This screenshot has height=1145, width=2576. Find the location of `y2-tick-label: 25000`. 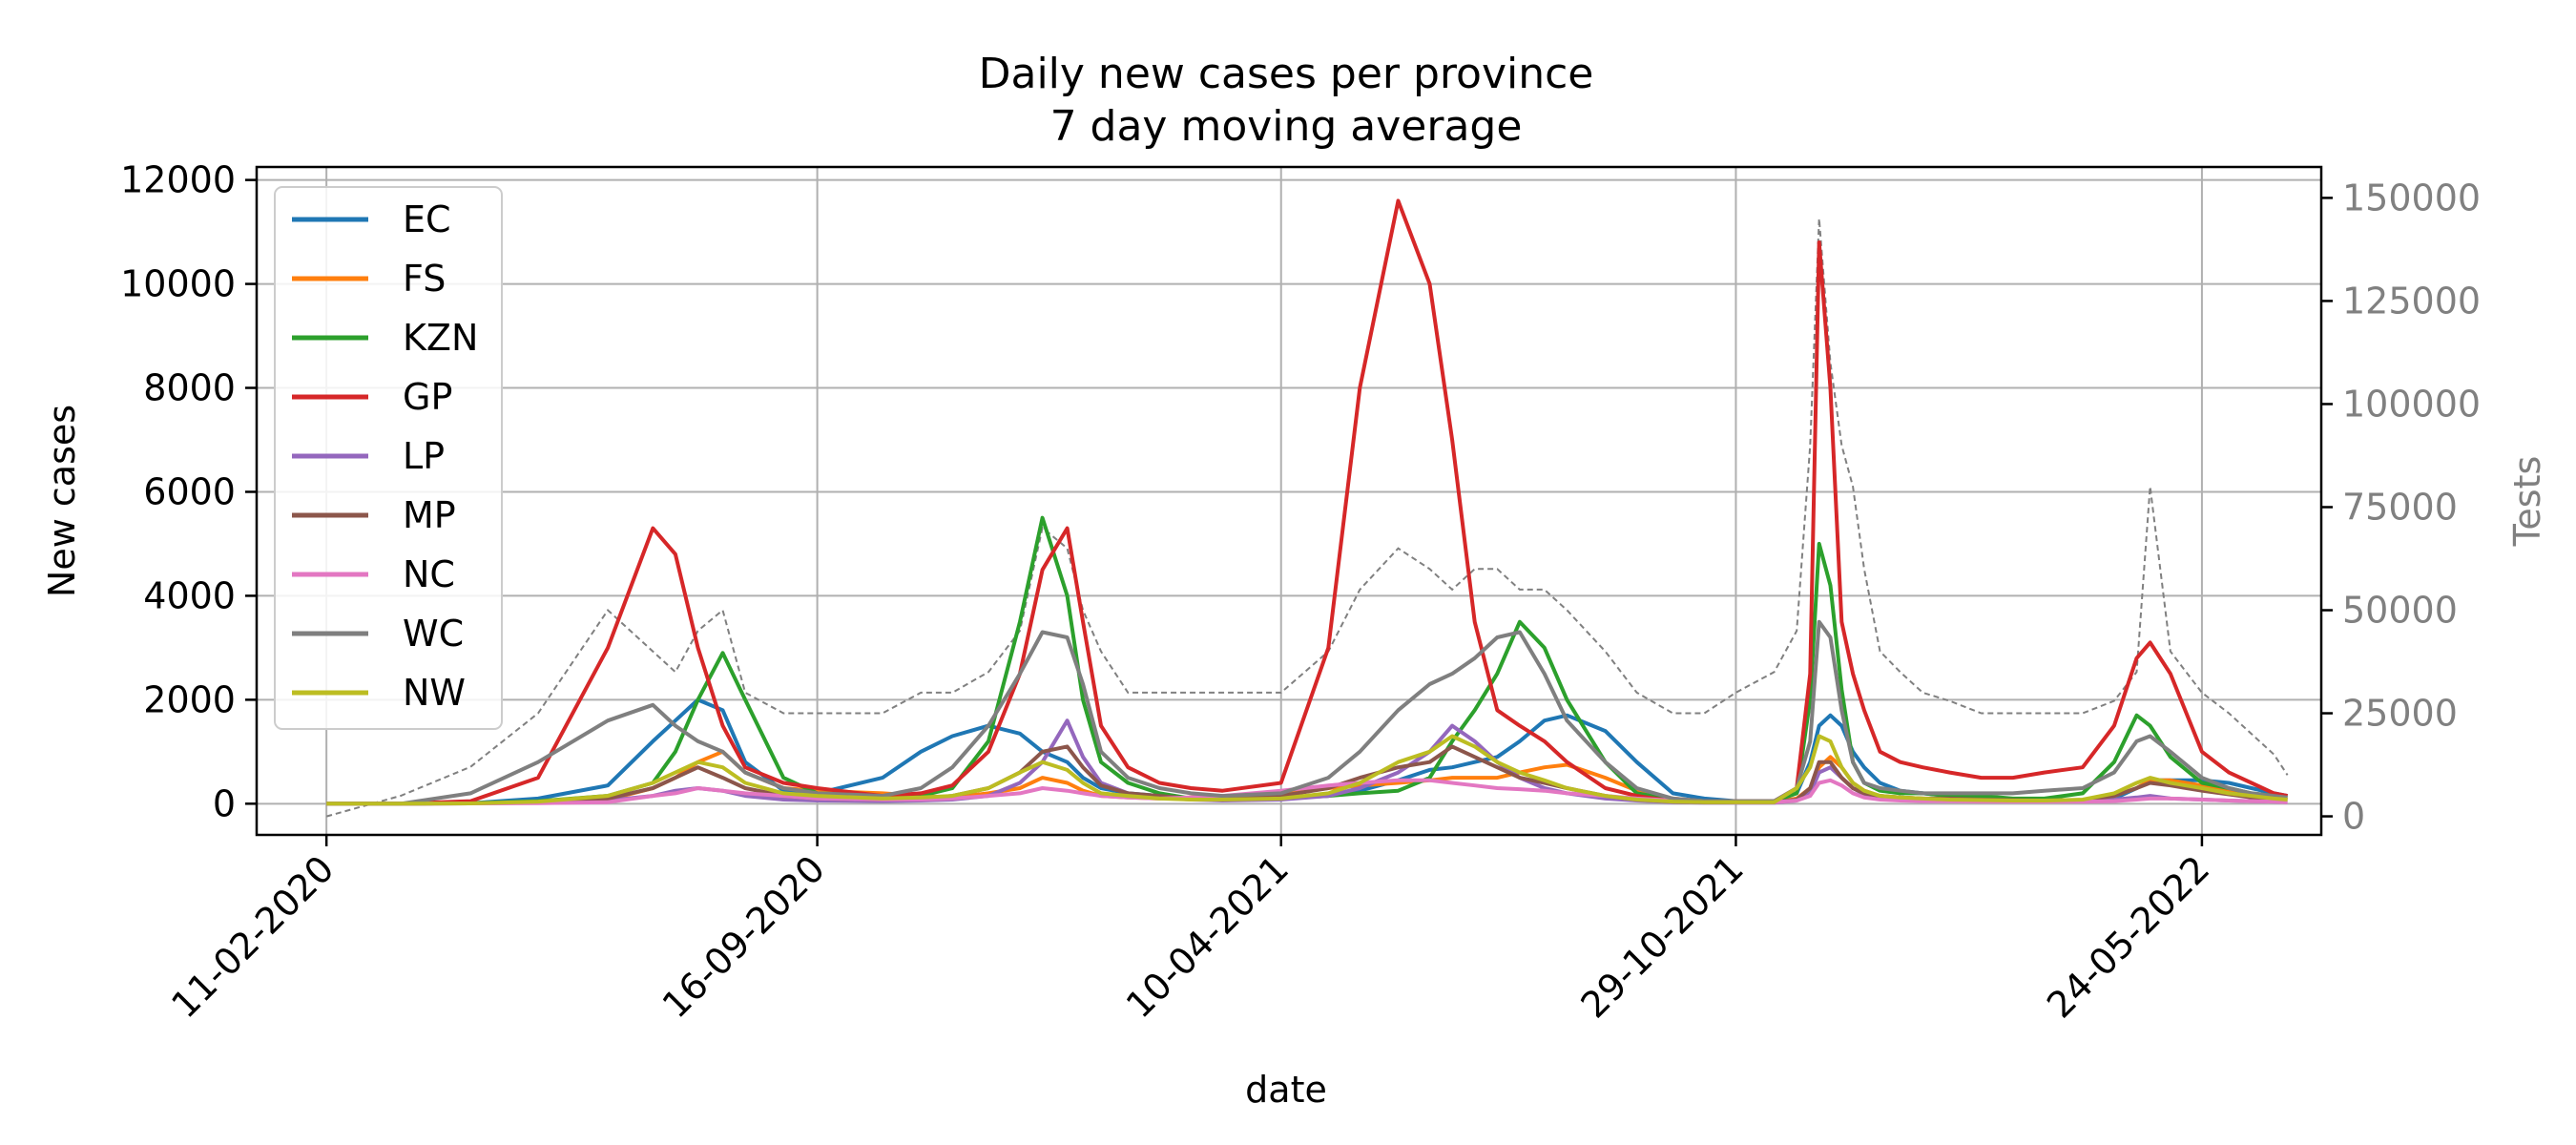

y2-tick-label: 25000 is located at coordinates (2400, 714).